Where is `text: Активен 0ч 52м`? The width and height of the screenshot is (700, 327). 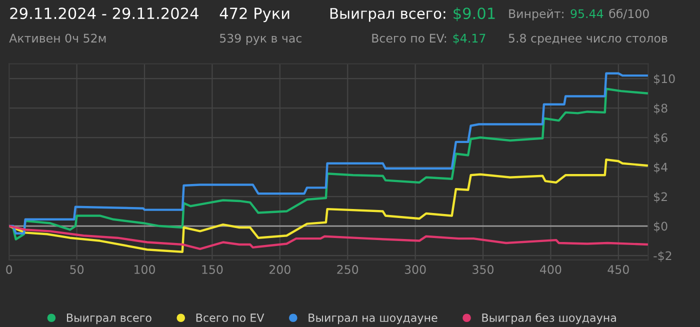 text: Активен 0ч 52м is located at coordinates (57, 38).